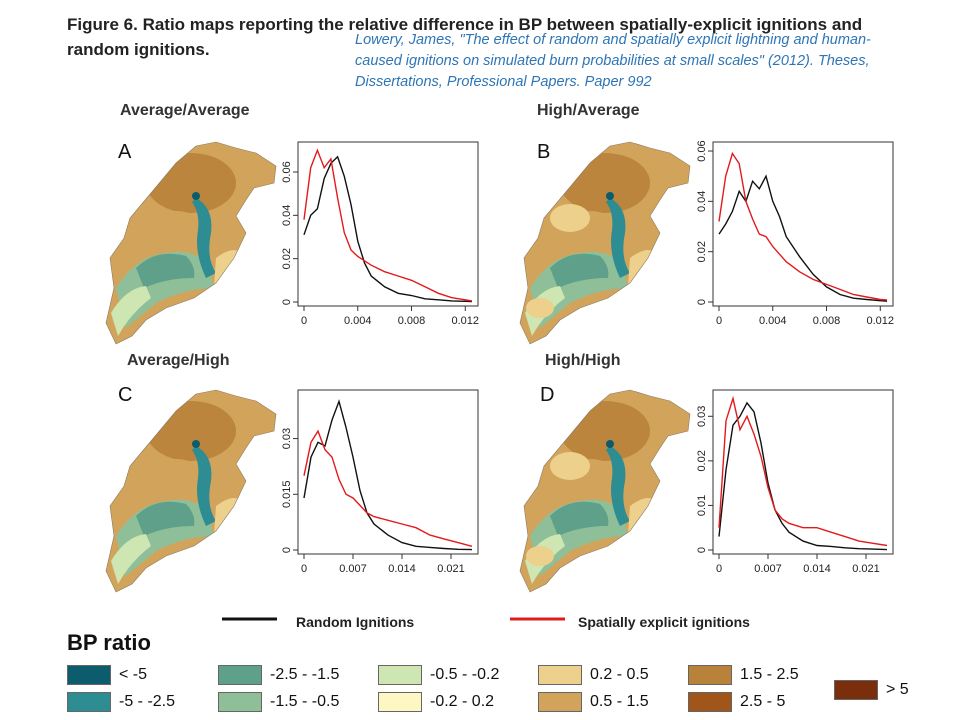 The image size is (960, 720). Describe the element at coordinates (769, 674) in the screenshot. I see `bp-legend-label: 1.5 - 2.5` at that location.